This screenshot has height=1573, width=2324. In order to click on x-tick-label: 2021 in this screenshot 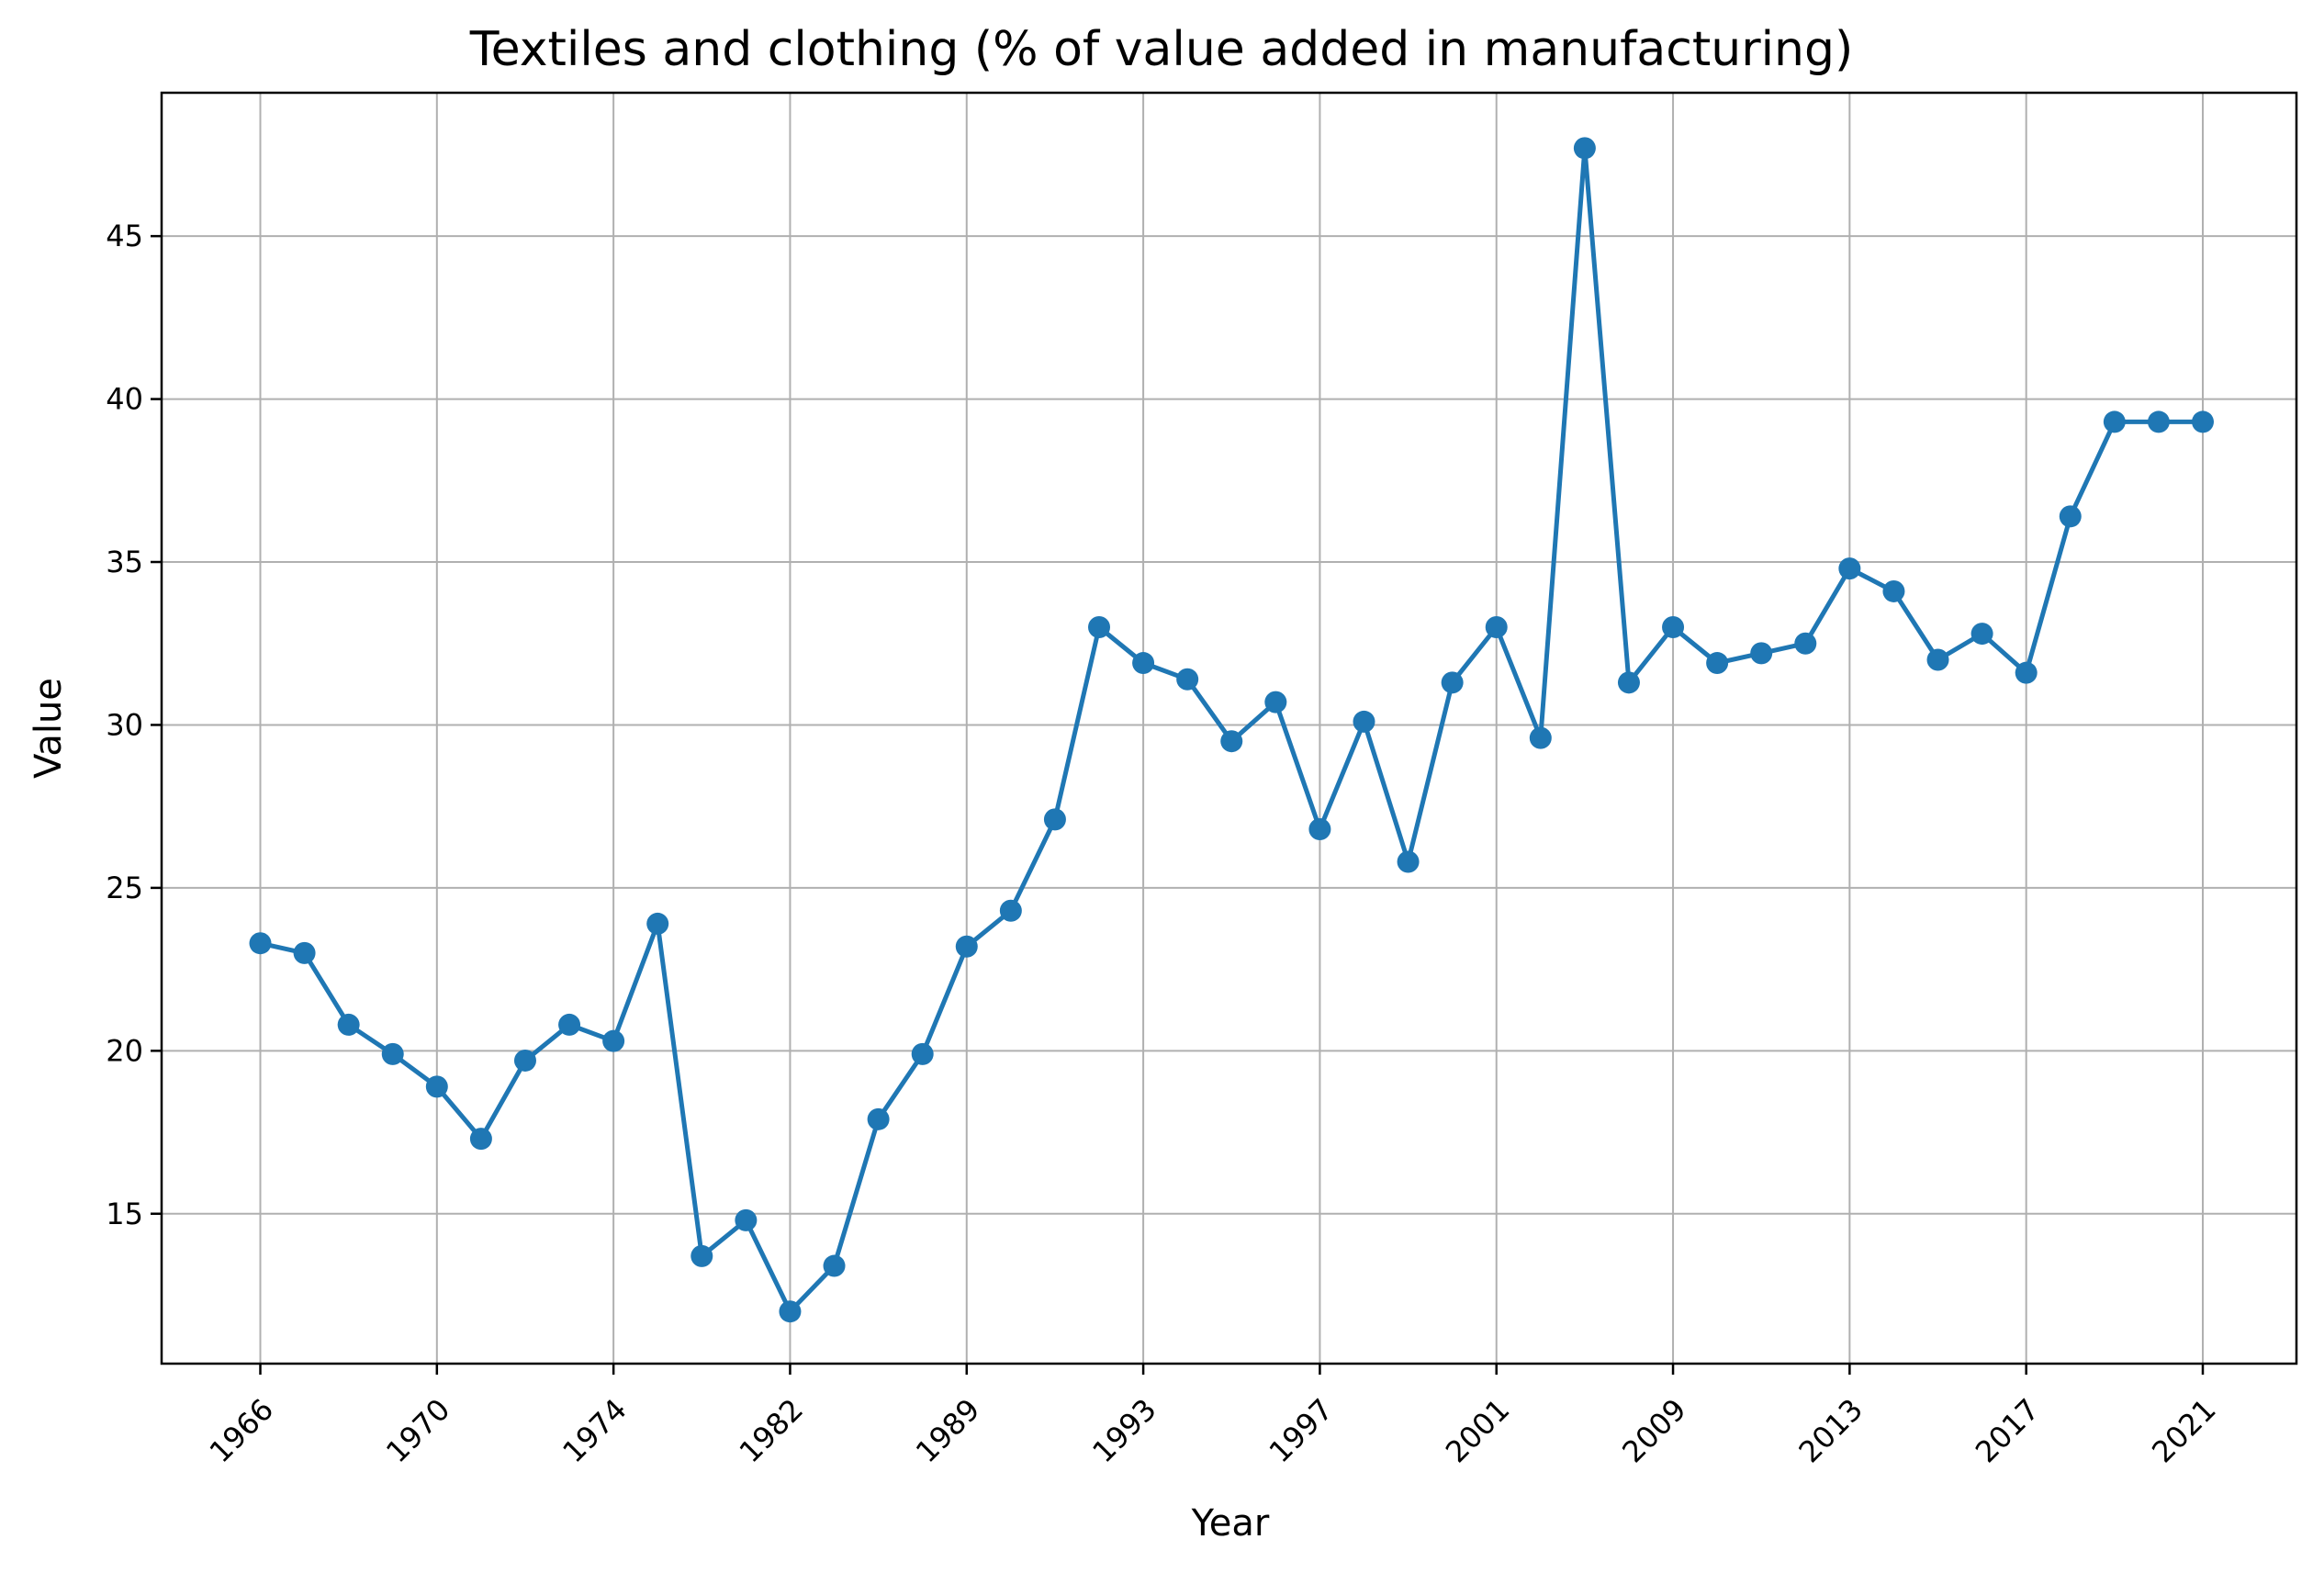, I will do `click(2183, 1430)`.